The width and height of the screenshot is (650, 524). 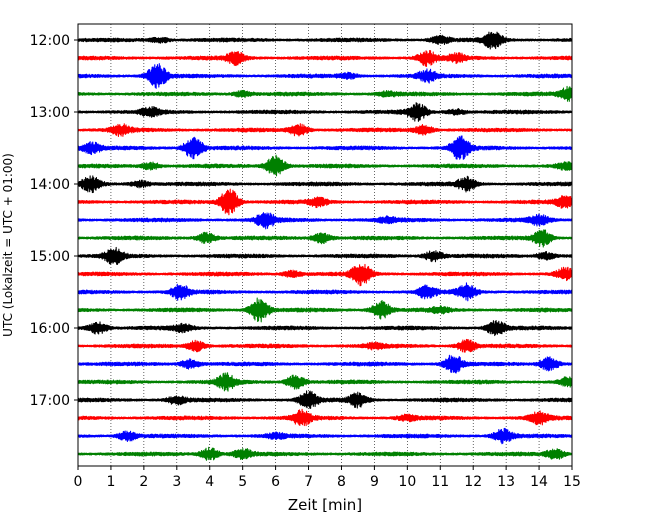 What do you see at coordinates (50, 329) in the screenshot?
I see `y-tick-label: 16:00` at bounding box center [50, 329].